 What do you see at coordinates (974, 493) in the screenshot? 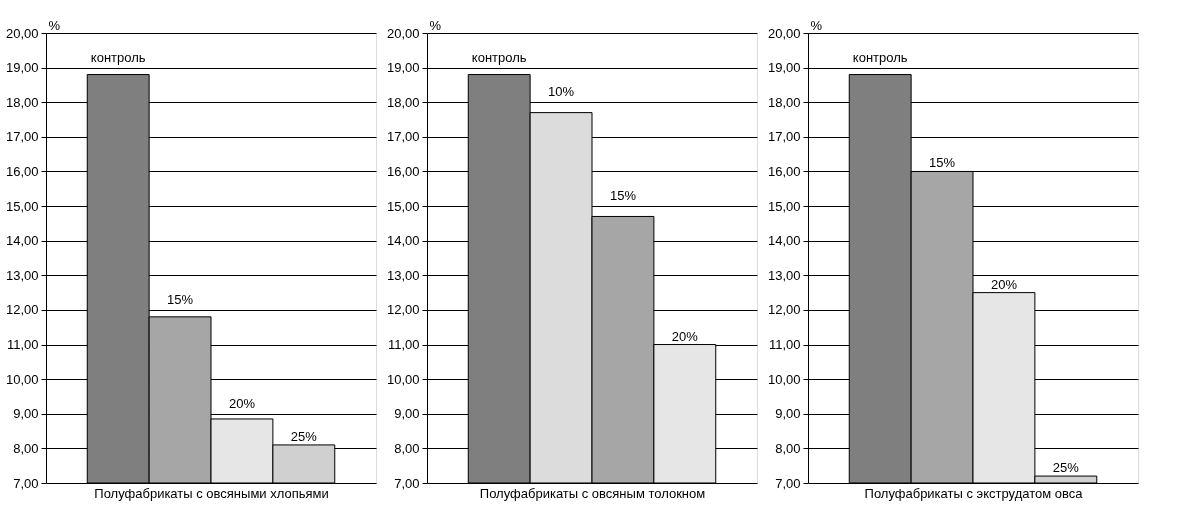
I see `x-axis-title: Полуфабрикаты с экструдатом овса` at bounding box center [974, 493].